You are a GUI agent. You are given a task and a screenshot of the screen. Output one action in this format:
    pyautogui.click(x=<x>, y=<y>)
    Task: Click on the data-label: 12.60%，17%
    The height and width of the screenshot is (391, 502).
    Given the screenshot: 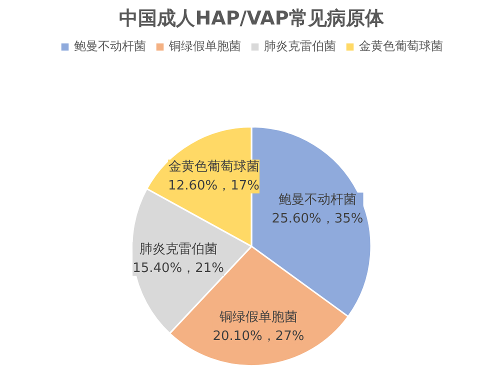 What is the action you would take?
    pyautogui.click(x=214, y=186)
    